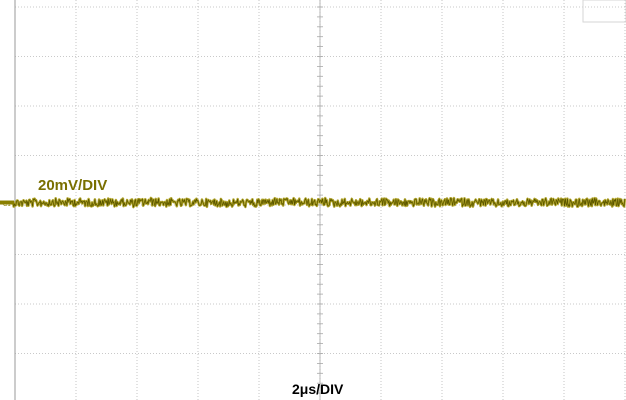 The width and height of the screenshot is (626, 400). I want to click on channel-marker: C1, so click(7, 205).